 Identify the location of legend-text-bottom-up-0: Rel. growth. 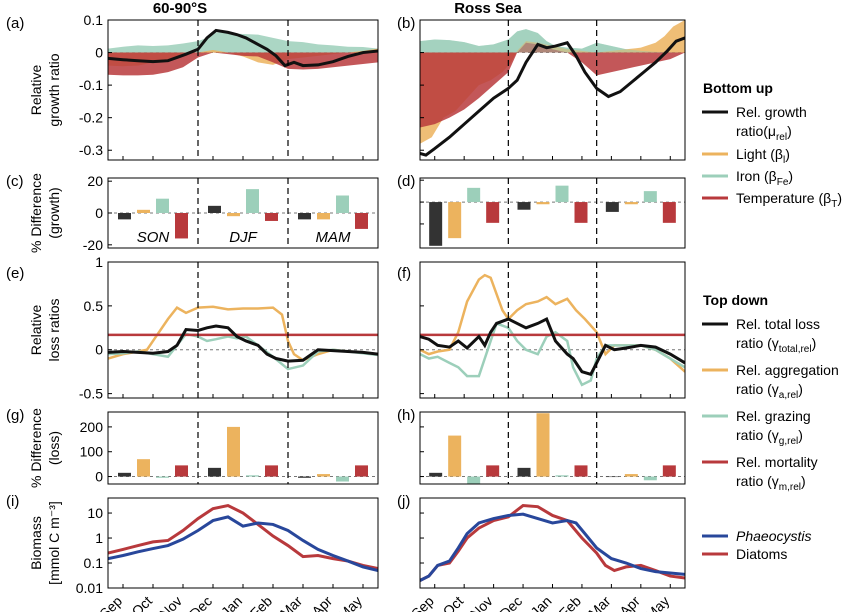
(771, 112).